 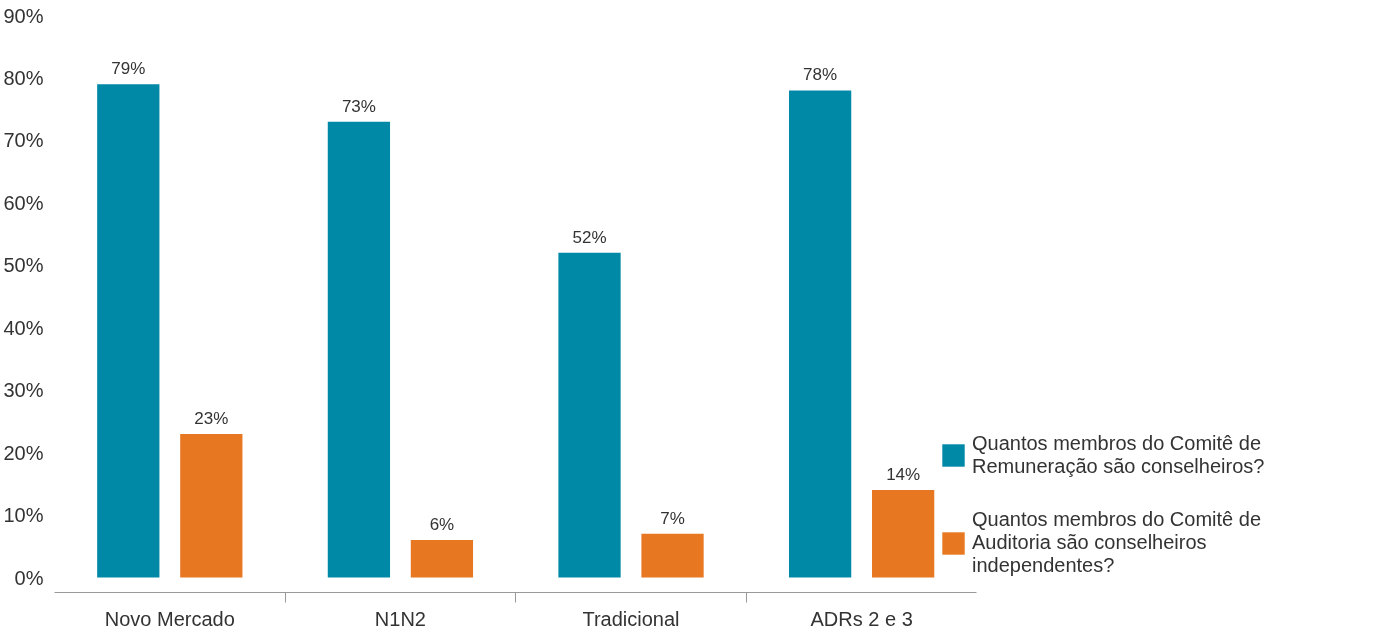 I want to click on y-tick-label: 40%, so click(x=23, y=327).